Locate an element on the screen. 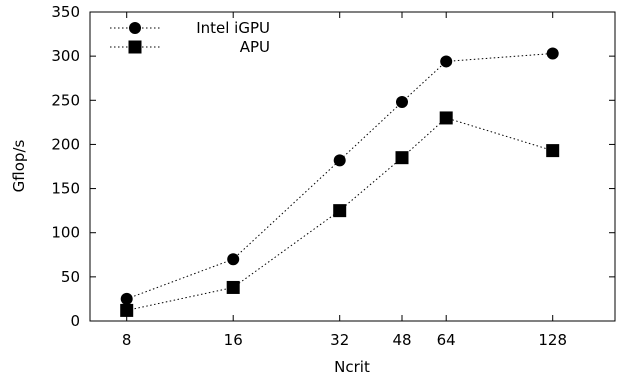 Image resolution: width=617 pixels, height=380 pixels. y-tick-label: 150 is located at coordinates (65, 189).